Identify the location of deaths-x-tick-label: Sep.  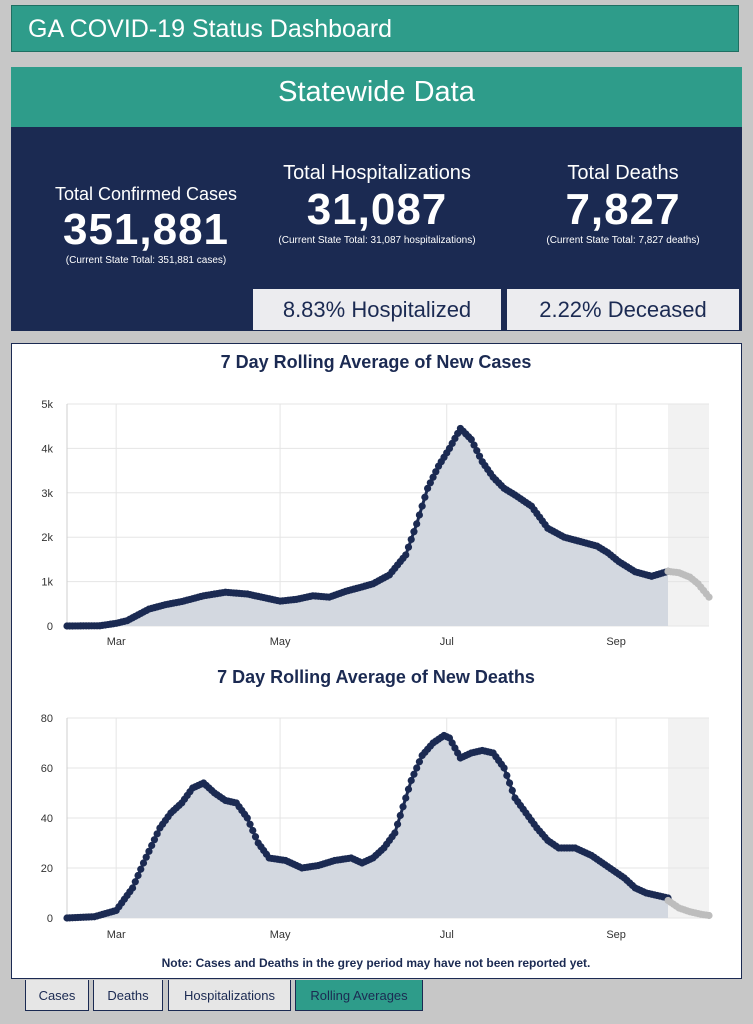
(616, 935).